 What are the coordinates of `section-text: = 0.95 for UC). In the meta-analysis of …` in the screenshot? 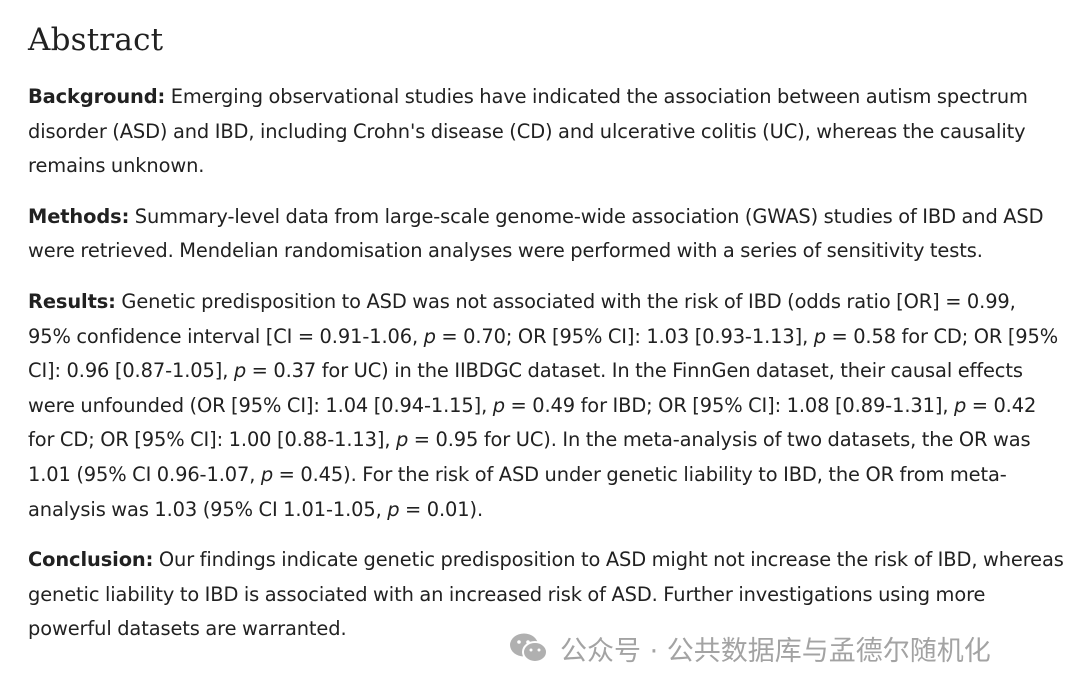 It's located at (529, 457).